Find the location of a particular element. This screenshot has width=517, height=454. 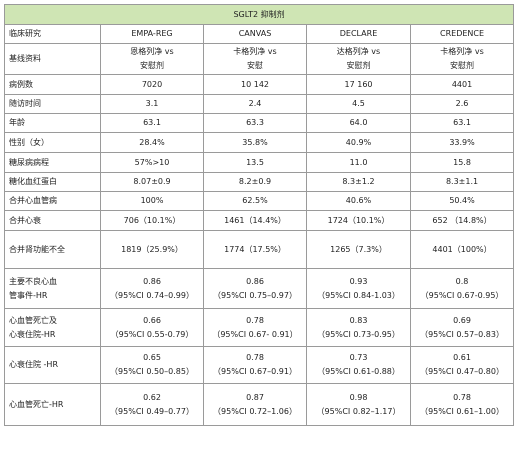

row-label-line: 合并肾功能不全 is located at coordinates (37, 249).